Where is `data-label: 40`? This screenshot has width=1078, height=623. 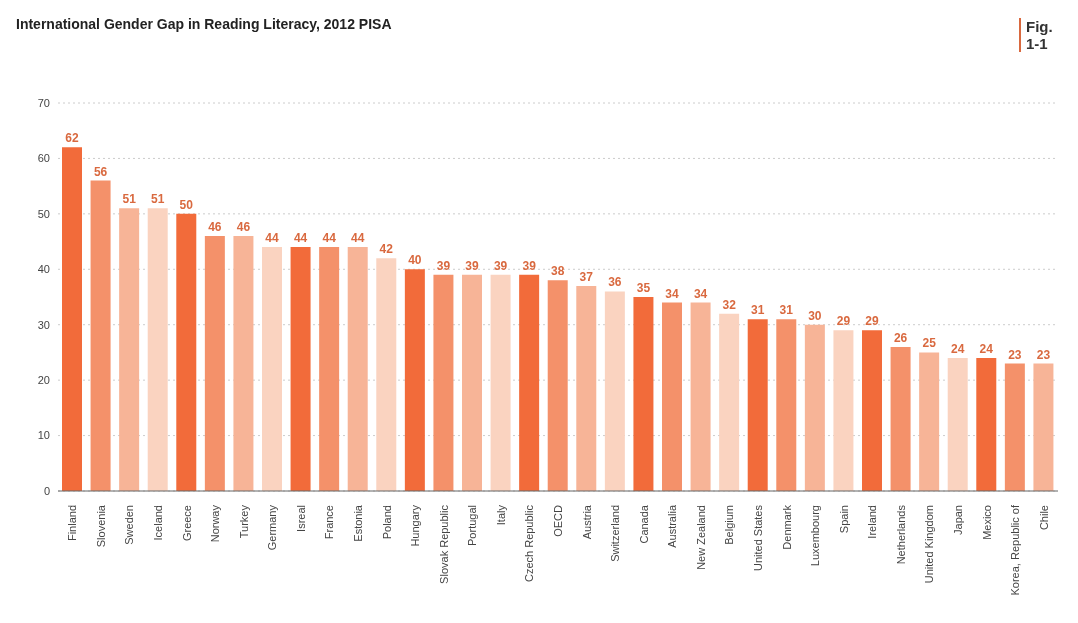
data-label: 40 is located at coordinates (415, 260).